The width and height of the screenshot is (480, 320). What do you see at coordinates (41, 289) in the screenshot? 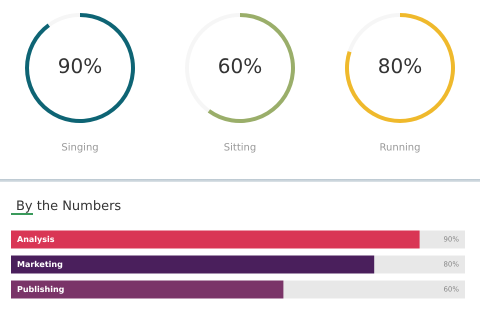
I see `y-tick-label: Publishing` at bounding box center [41, 289].